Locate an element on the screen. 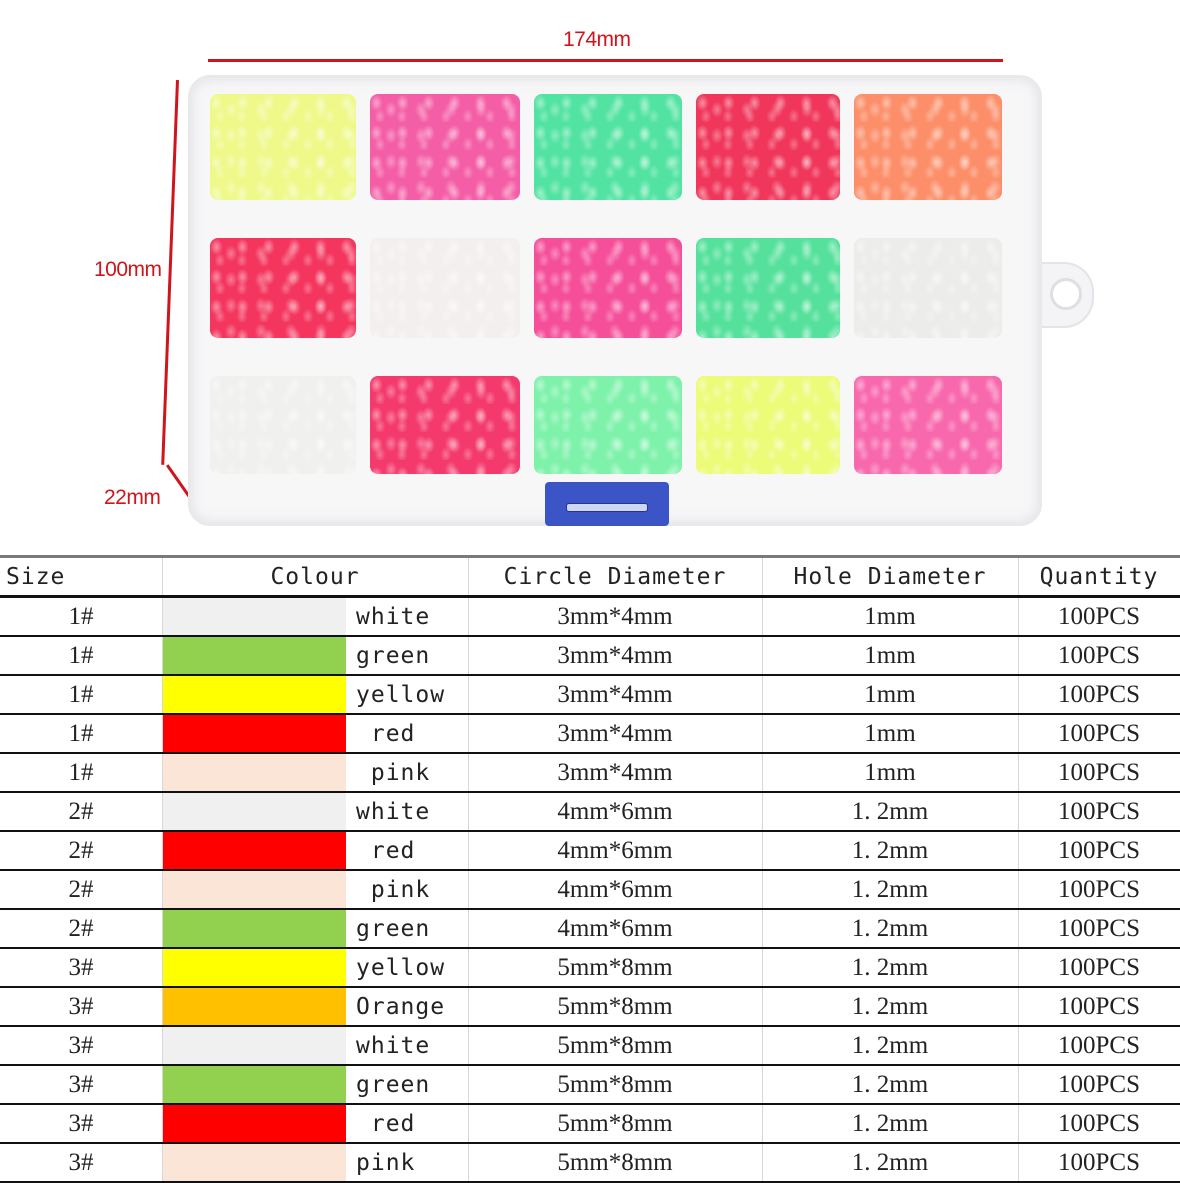 The image size is (1180, 1183). header-colour: Colour is located at coordinates (315, 576).